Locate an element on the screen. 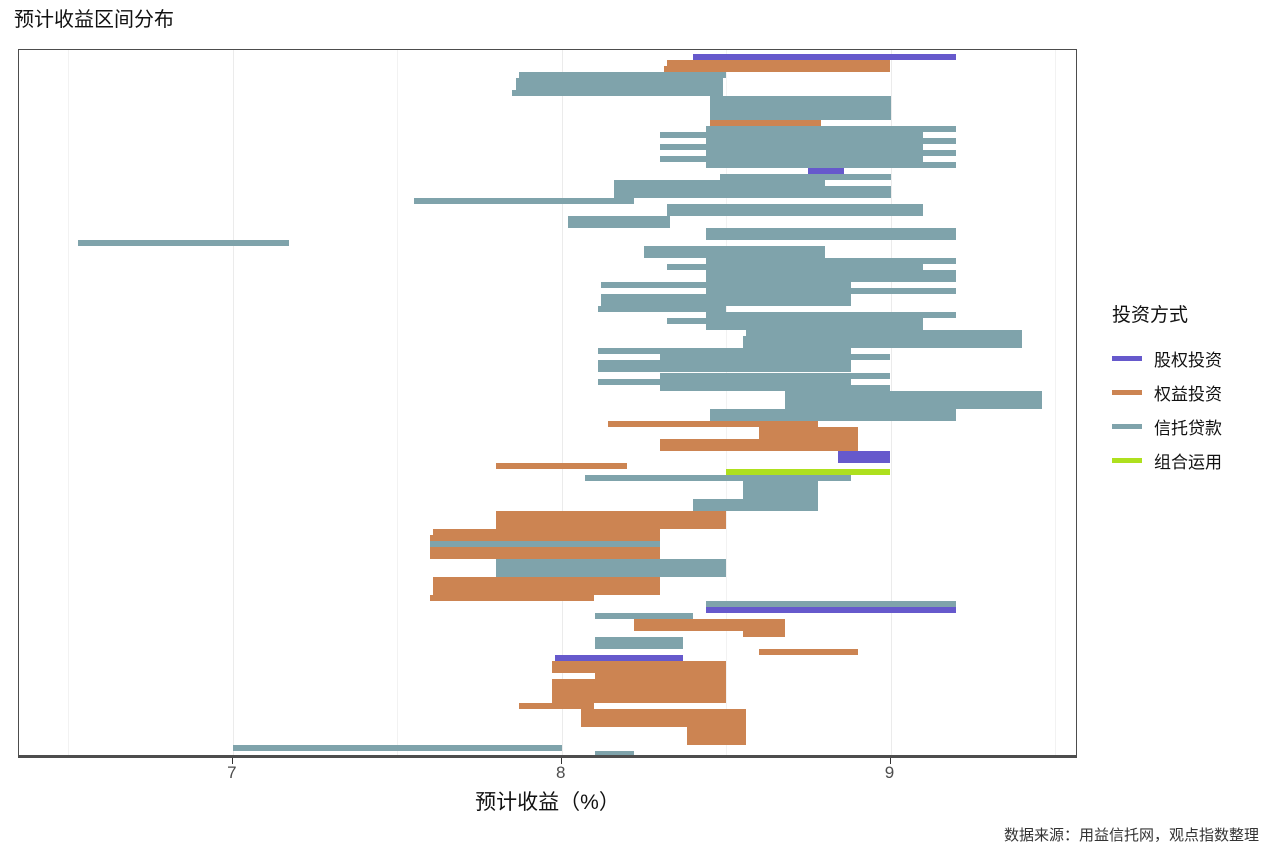  legend-label: 组合运用 is located at coordinates (1188, 462).